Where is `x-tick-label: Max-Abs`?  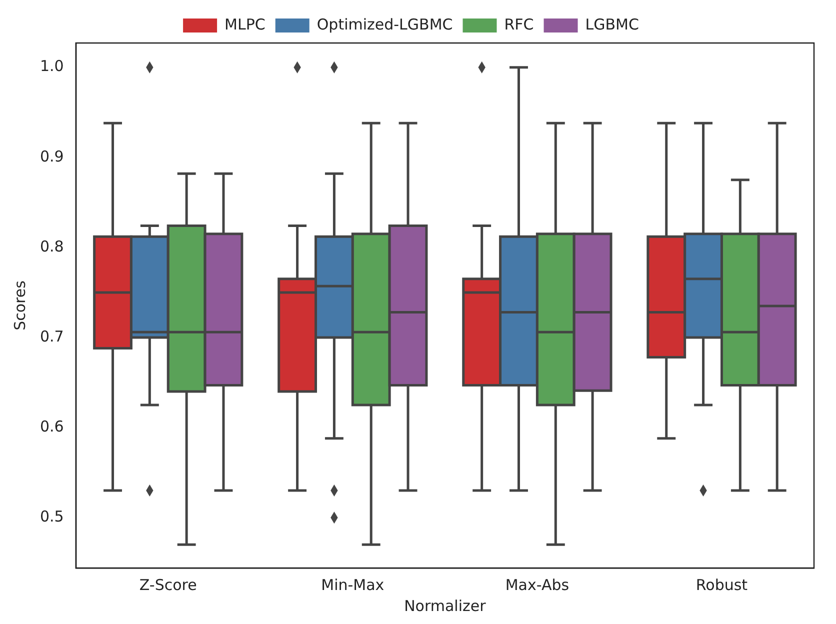 x-tick-label: Max-Abs is located at coordinates (537, 585).